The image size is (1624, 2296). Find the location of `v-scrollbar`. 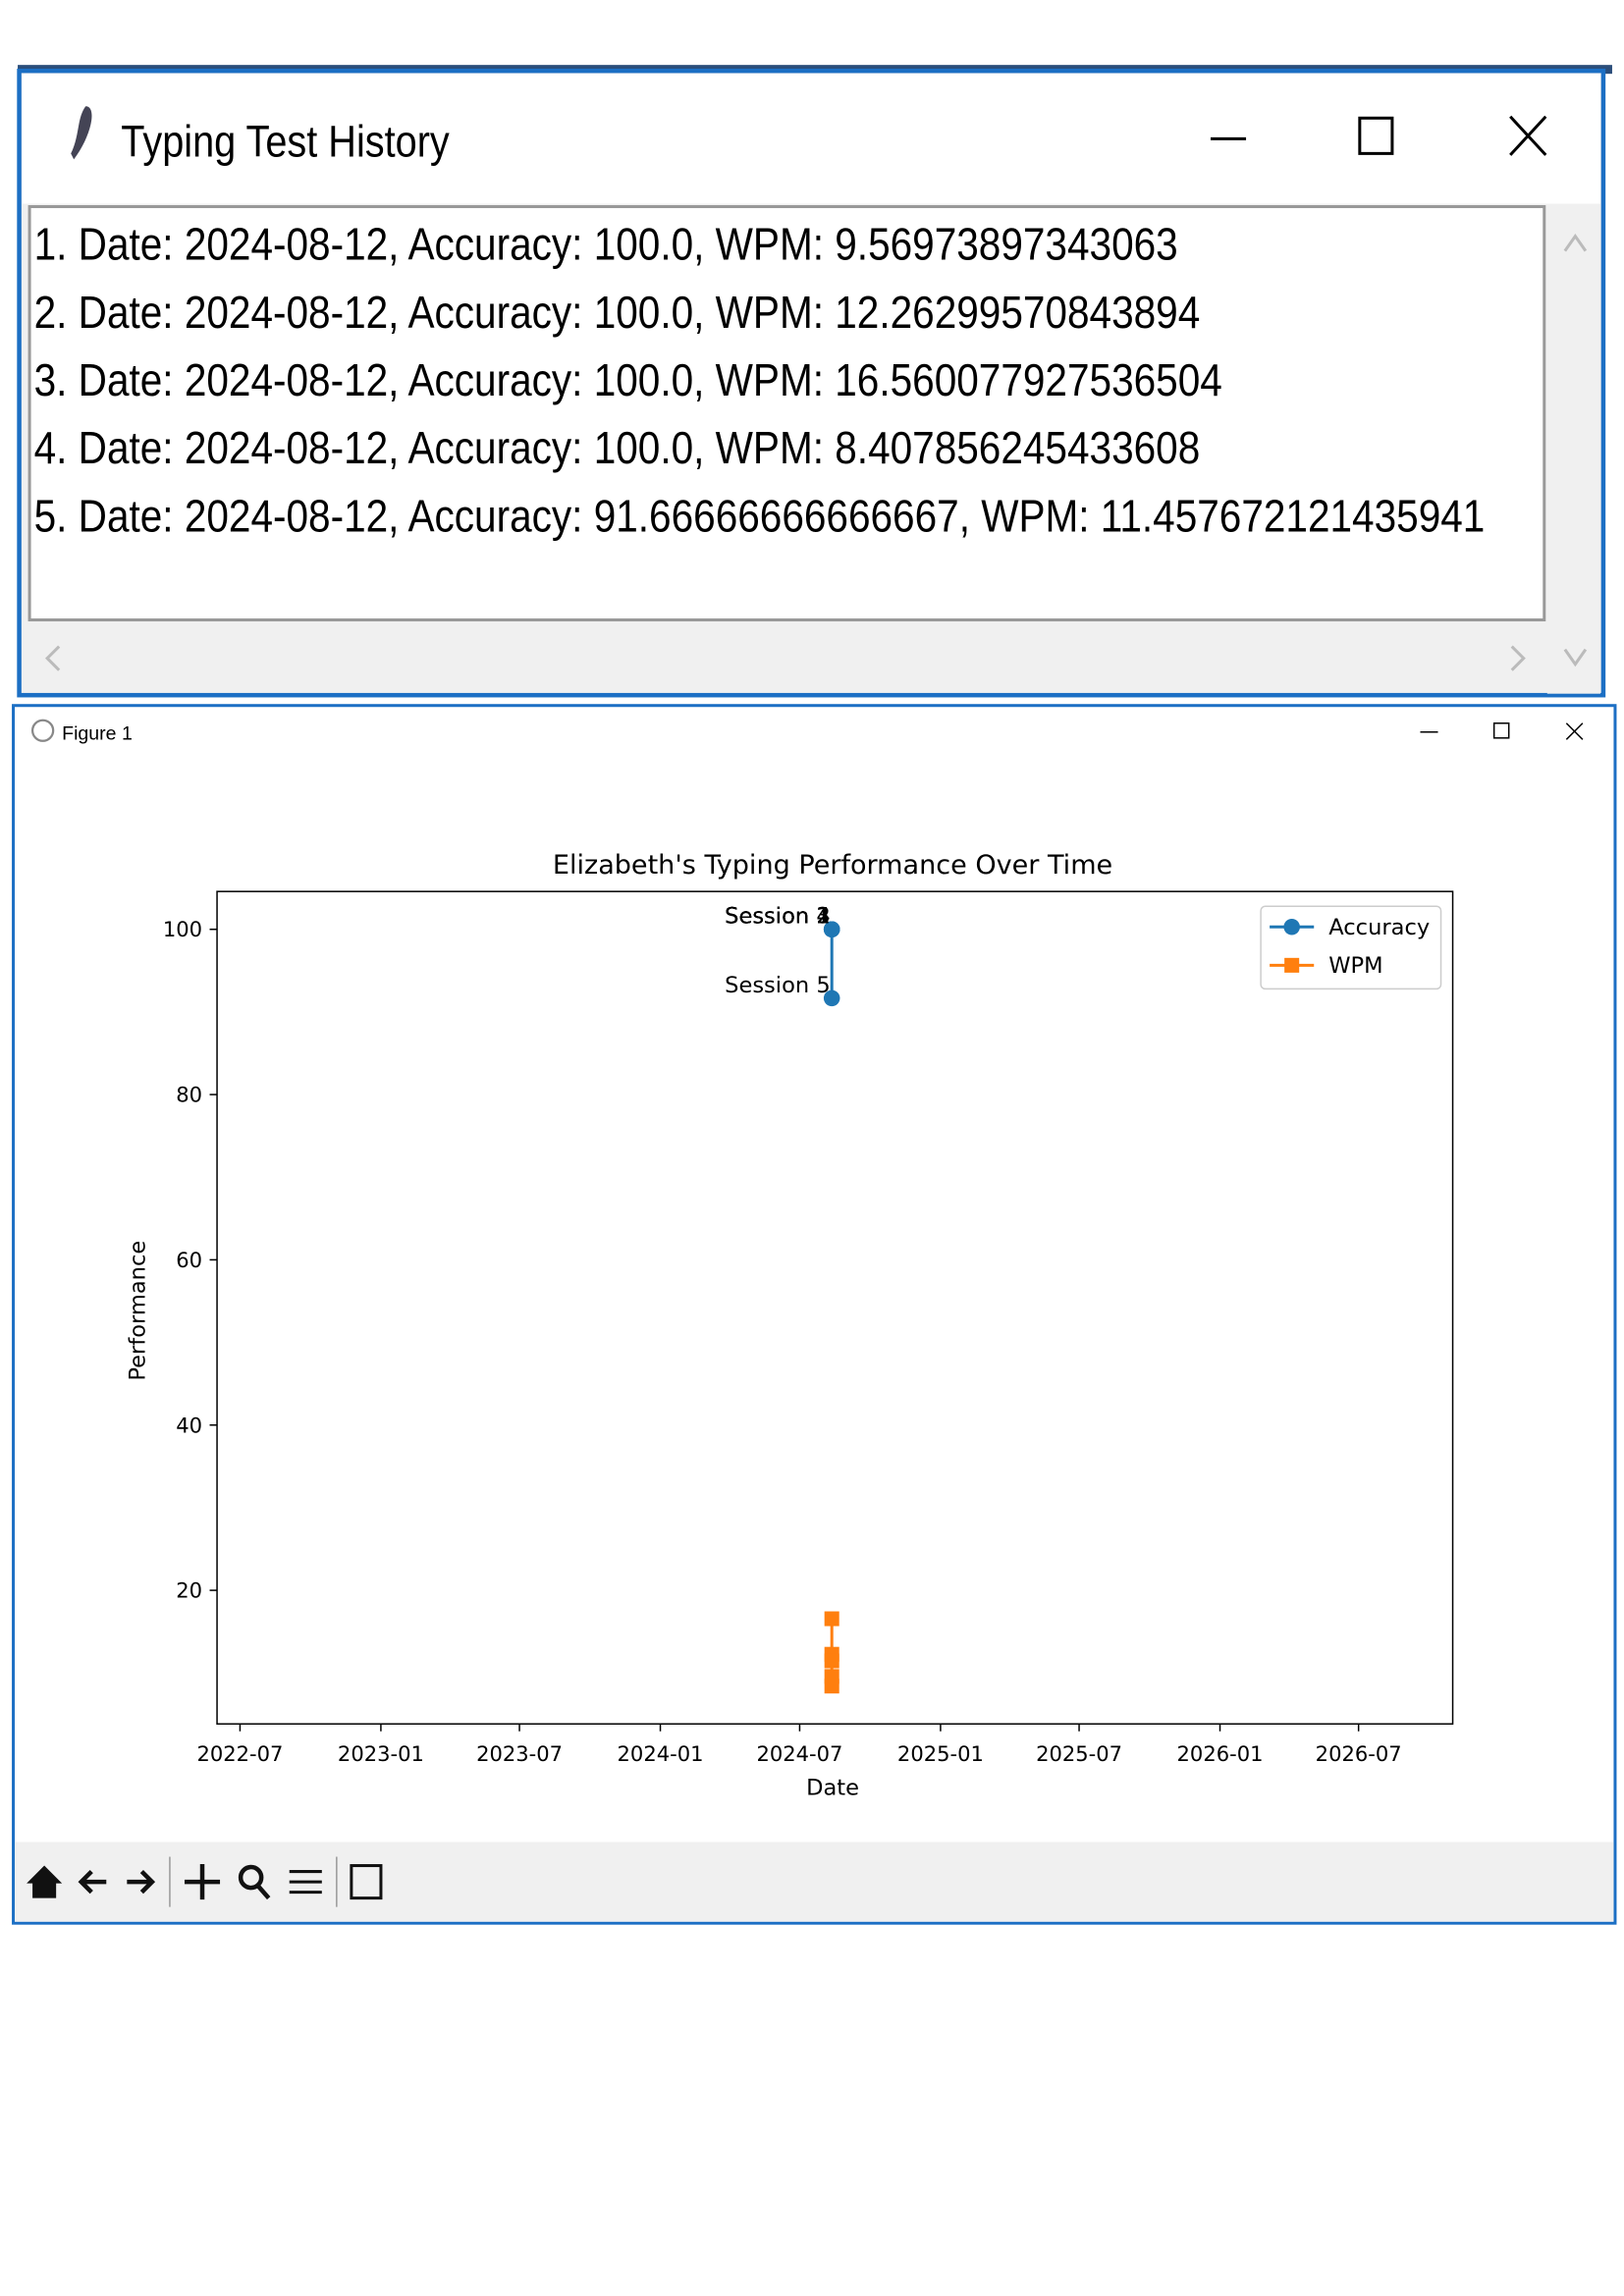

v-scrollbar is located at coordinates (1573, 450).